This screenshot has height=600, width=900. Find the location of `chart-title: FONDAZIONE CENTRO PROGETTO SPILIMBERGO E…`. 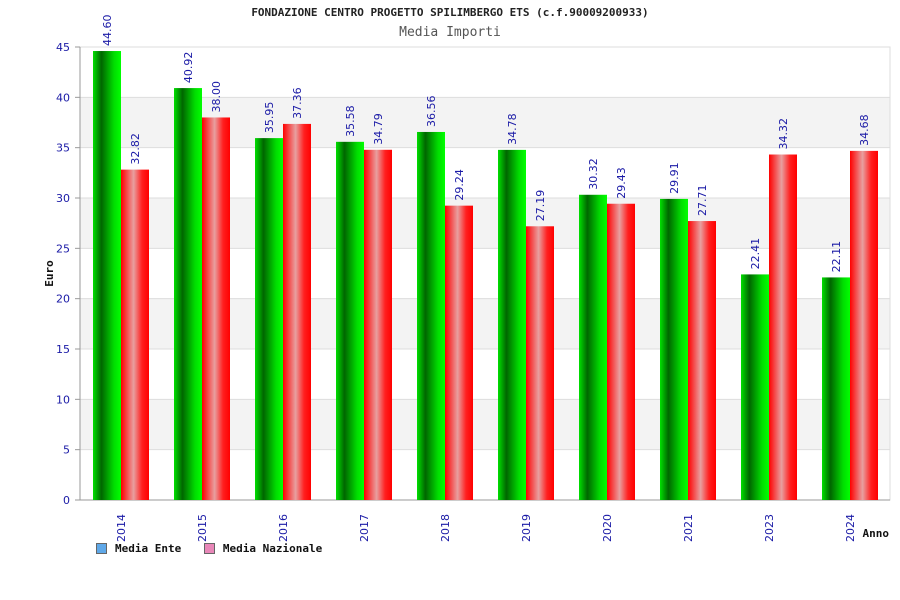

chart-title: FONDAZIONE CENTRO PROGETTO SPILIMBERGO E… is located at coordinates (450, 12).